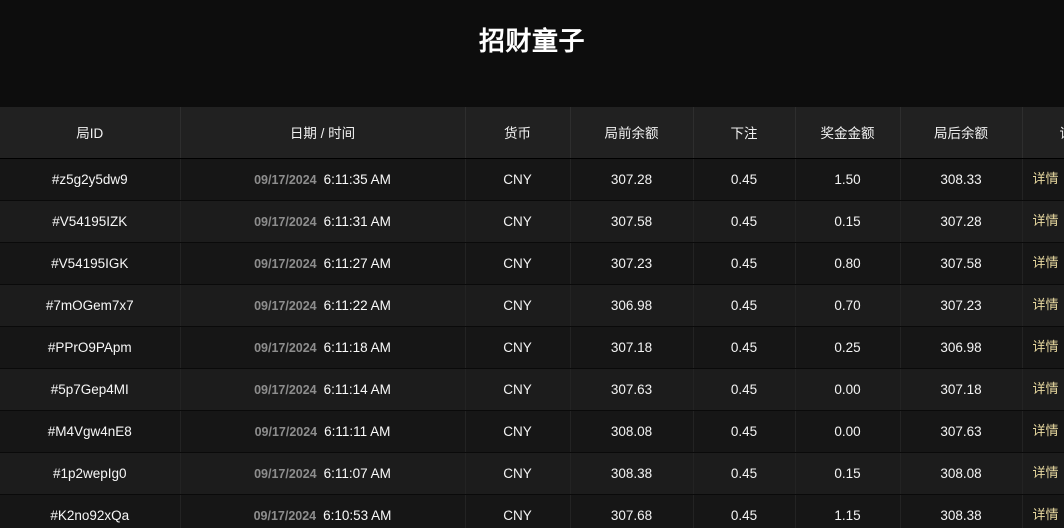 The image size is (1064, 528). I want to click on cell-round-id: #V54195IZK, so click(90, 221).